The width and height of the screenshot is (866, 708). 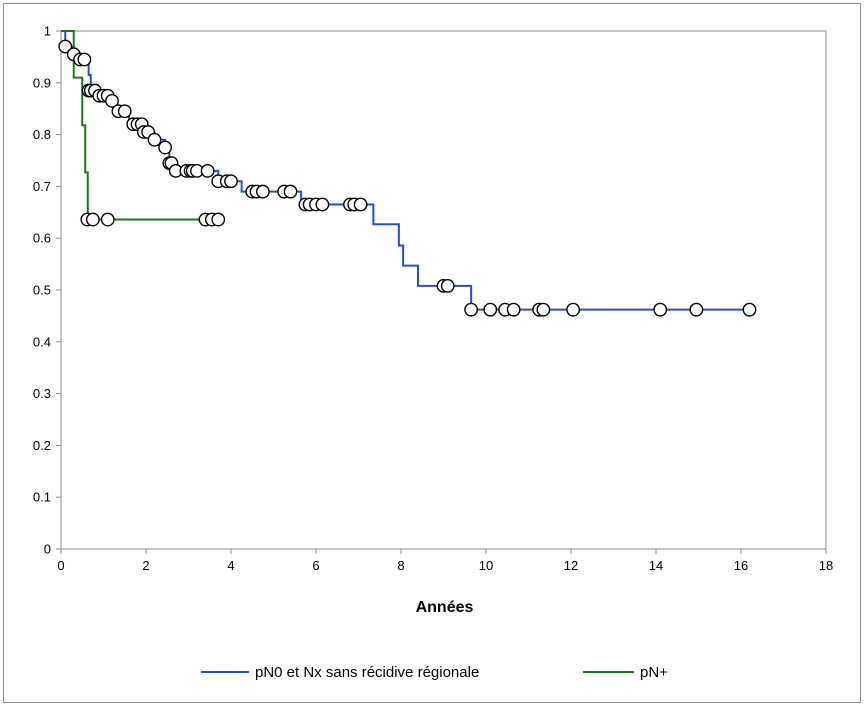 What do you see at coordinates (571, 565) in the screenshot?
I see `x-tick-label: 12` at bounding box center [571, 565].